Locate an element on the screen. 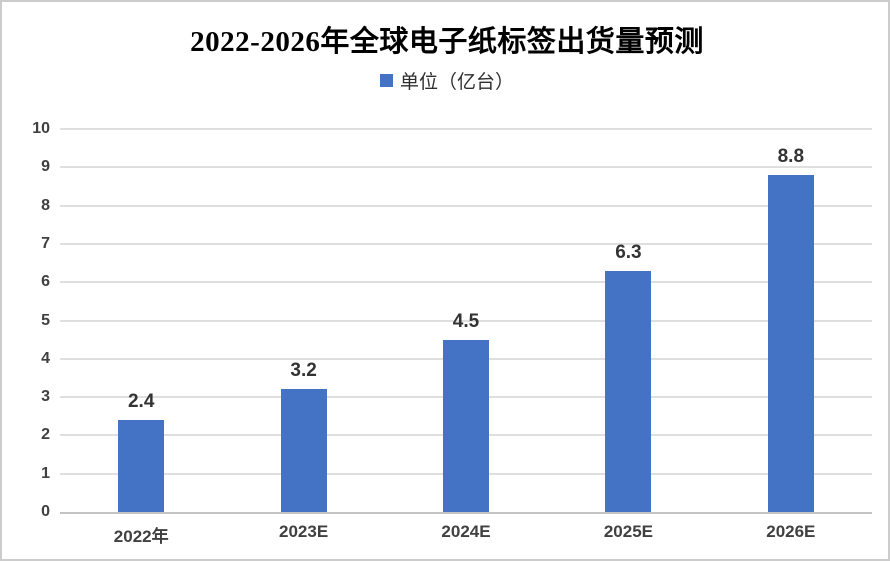  bar-slot: 6.3 is located at coordinates (628, 320).